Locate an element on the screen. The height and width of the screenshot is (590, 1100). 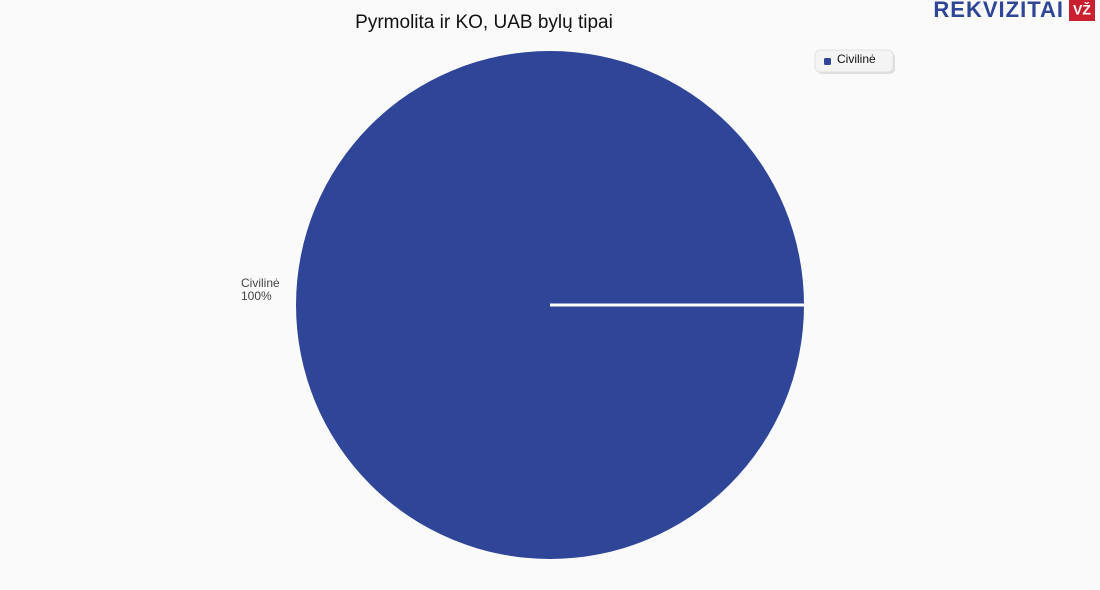
legend-label: Civilinė is located at coordinates (856, 59).